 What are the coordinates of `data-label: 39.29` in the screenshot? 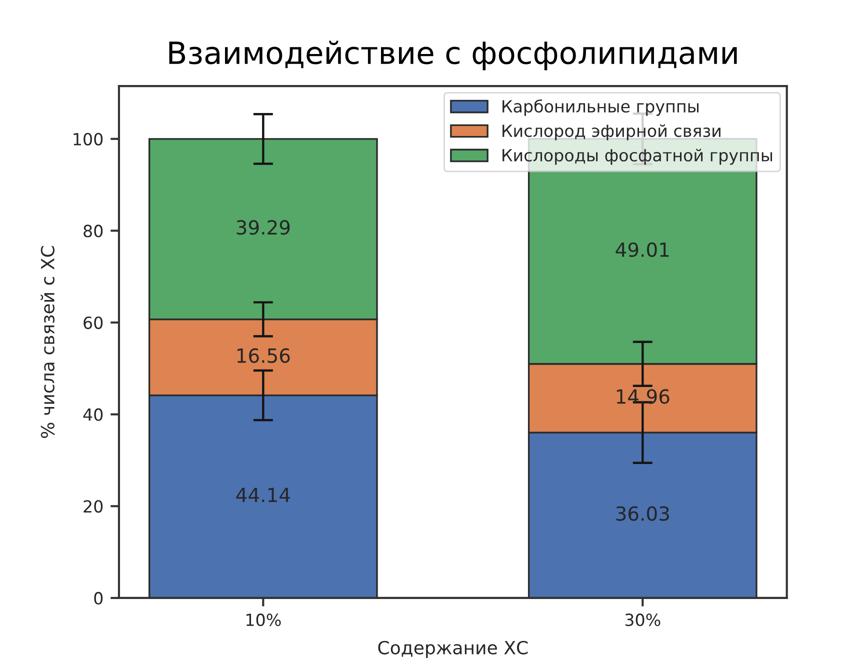 It's located at (263, 227).